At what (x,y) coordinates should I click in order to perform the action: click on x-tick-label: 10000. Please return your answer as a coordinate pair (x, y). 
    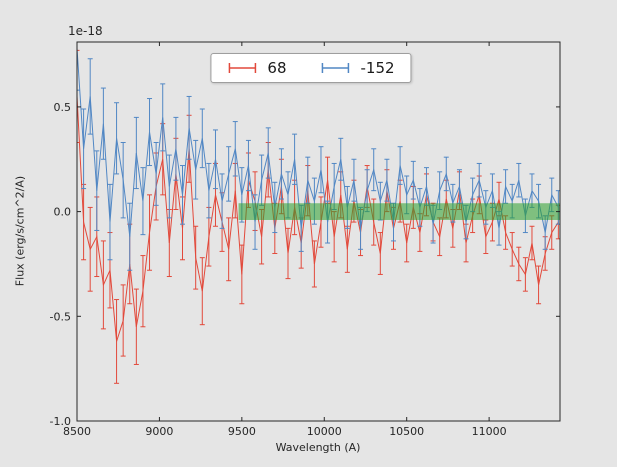
    Looking at the image, I should click on (324, 431).